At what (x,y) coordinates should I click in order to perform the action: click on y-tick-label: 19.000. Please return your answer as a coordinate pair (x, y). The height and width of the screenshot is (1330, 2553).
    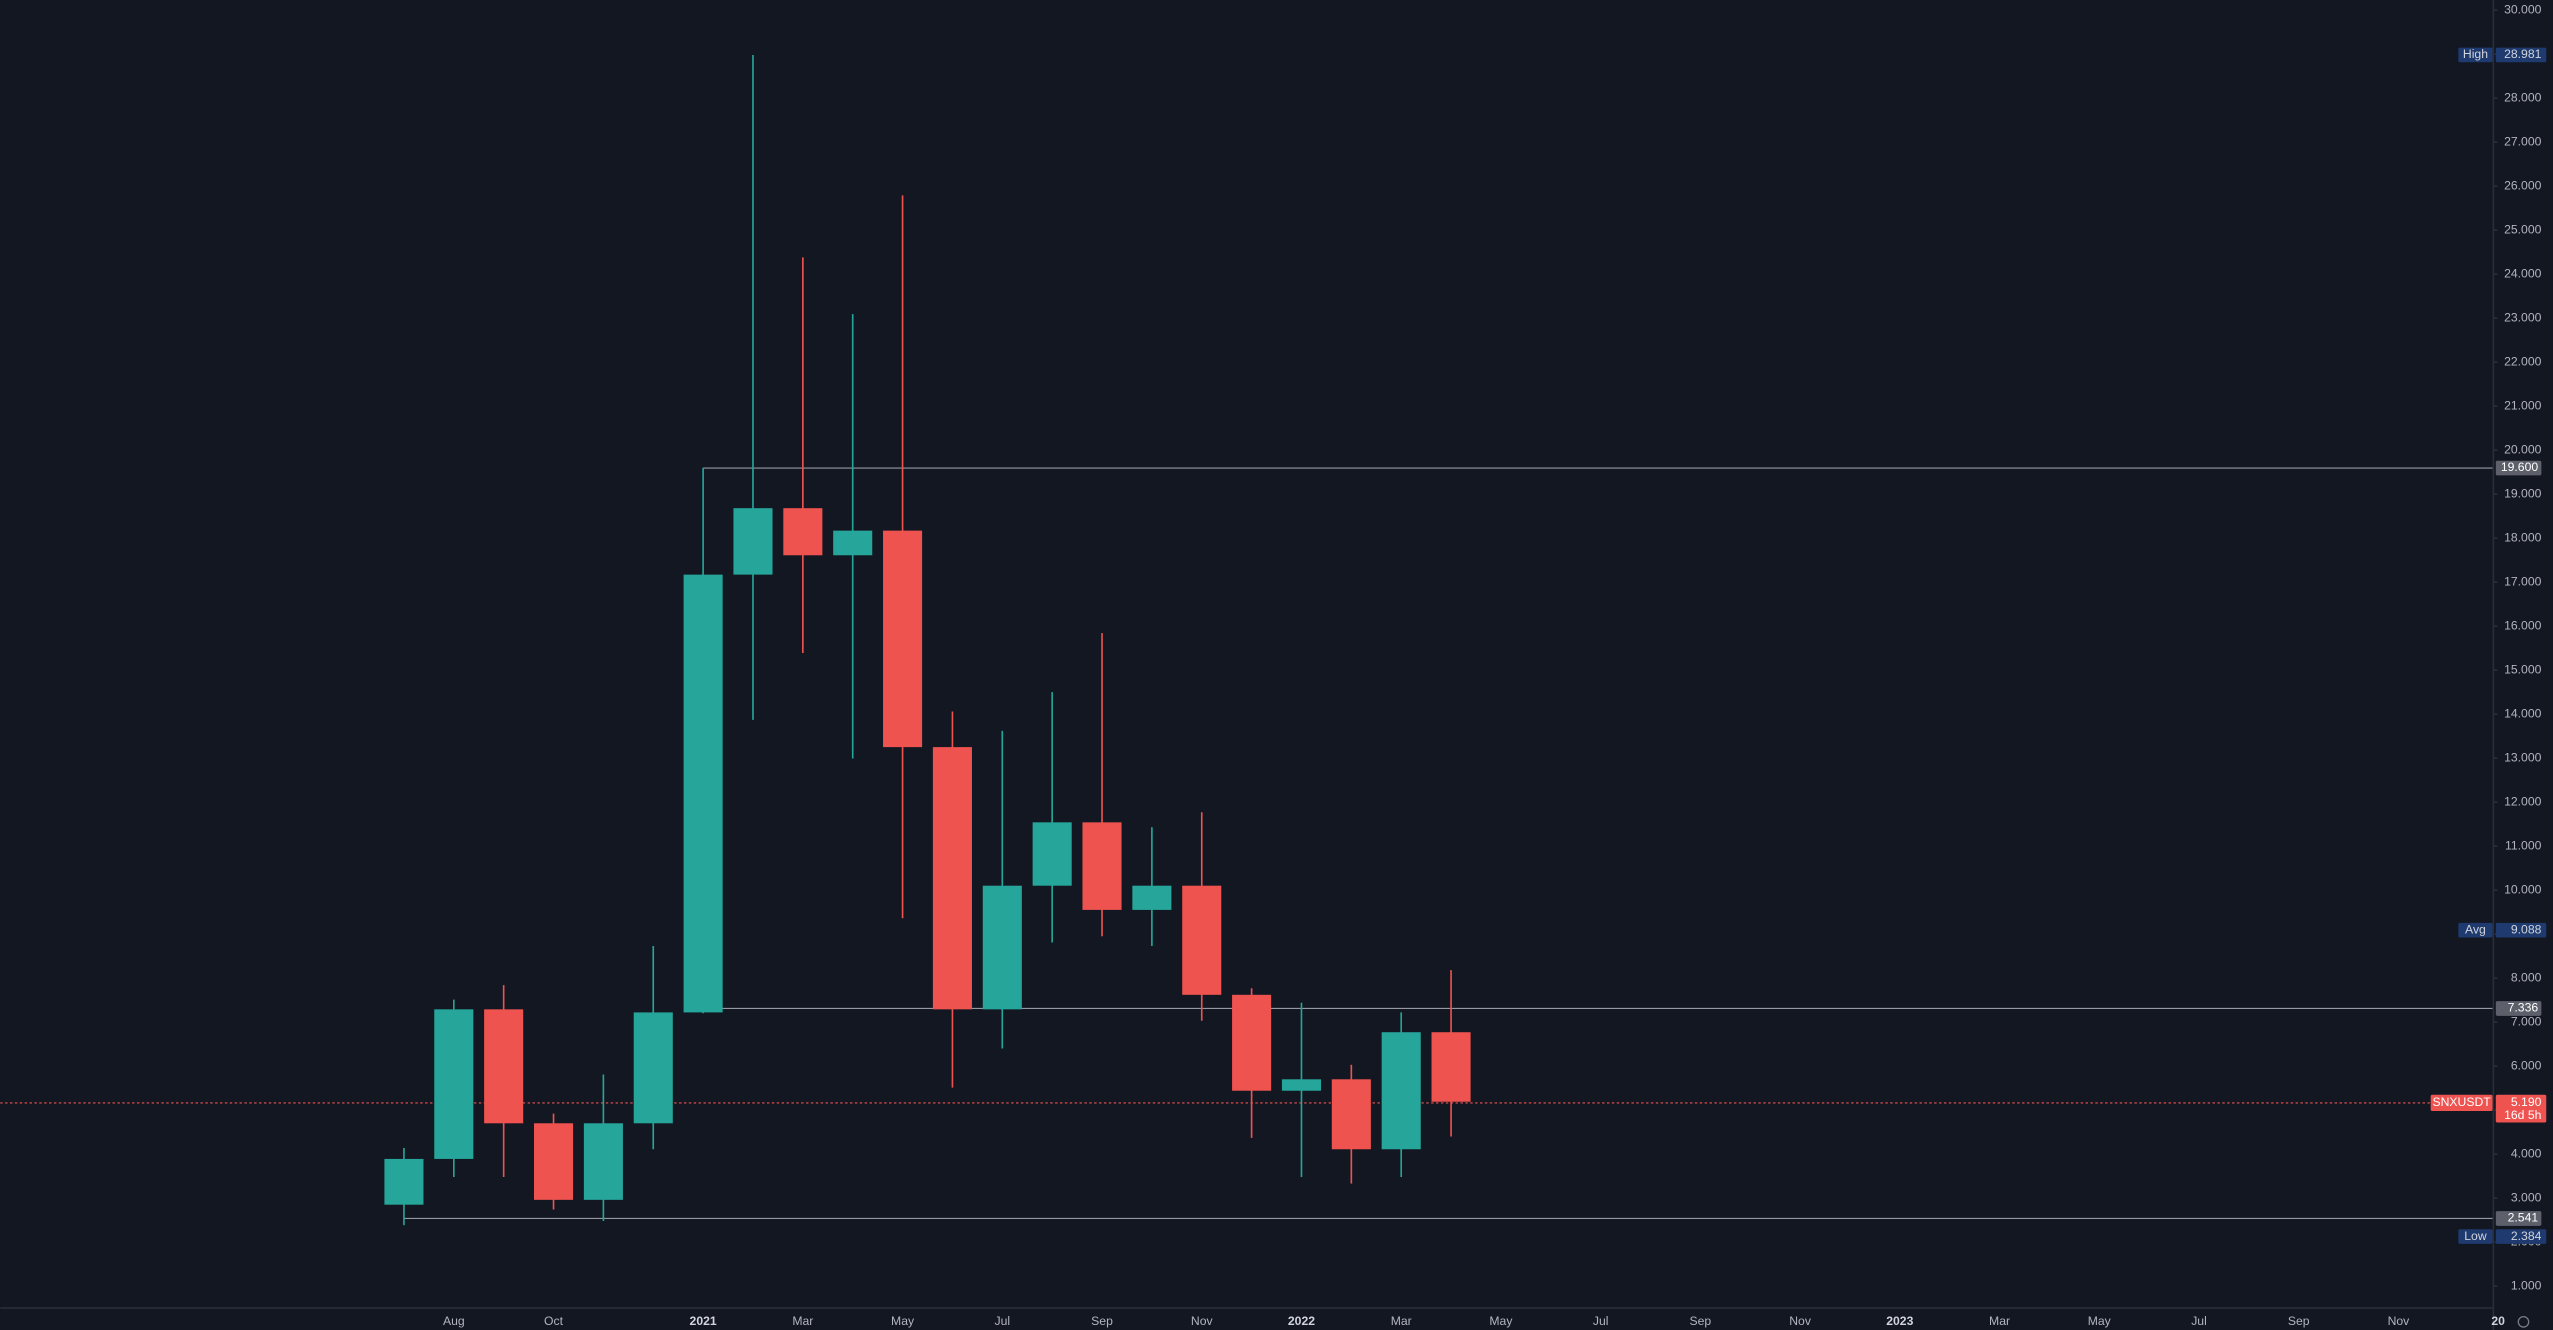
    Looking at the image, I should click on (2522, 493).